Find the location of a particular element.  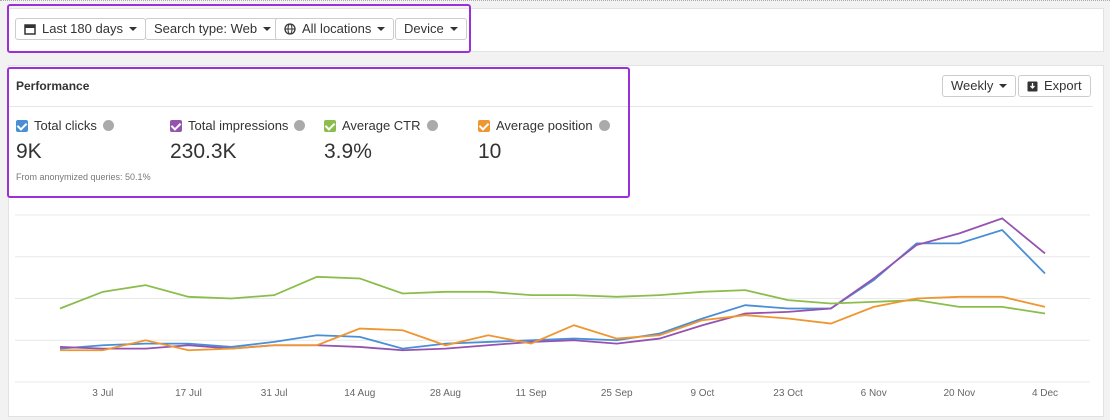

export-button: Export is located at coordinates (1054, 86).